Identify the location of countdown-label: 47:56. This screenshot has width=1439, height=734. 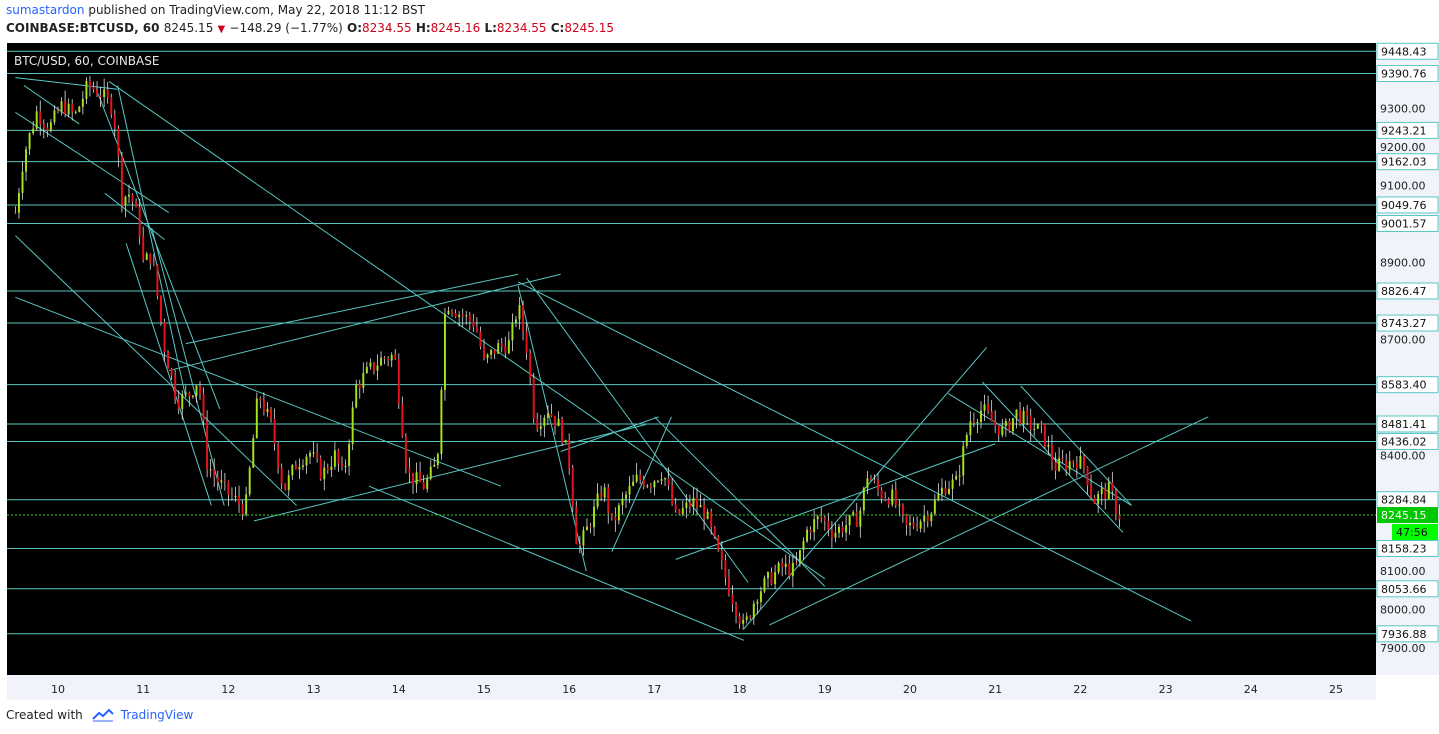
(1412, 532).